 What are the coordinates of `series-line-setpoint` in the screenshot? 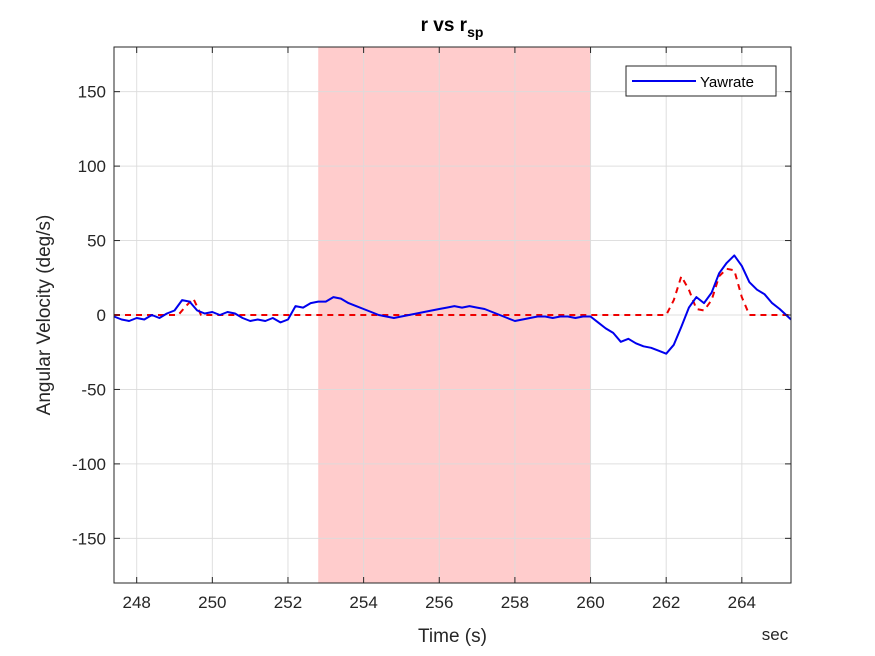 It's located at (452, 291).